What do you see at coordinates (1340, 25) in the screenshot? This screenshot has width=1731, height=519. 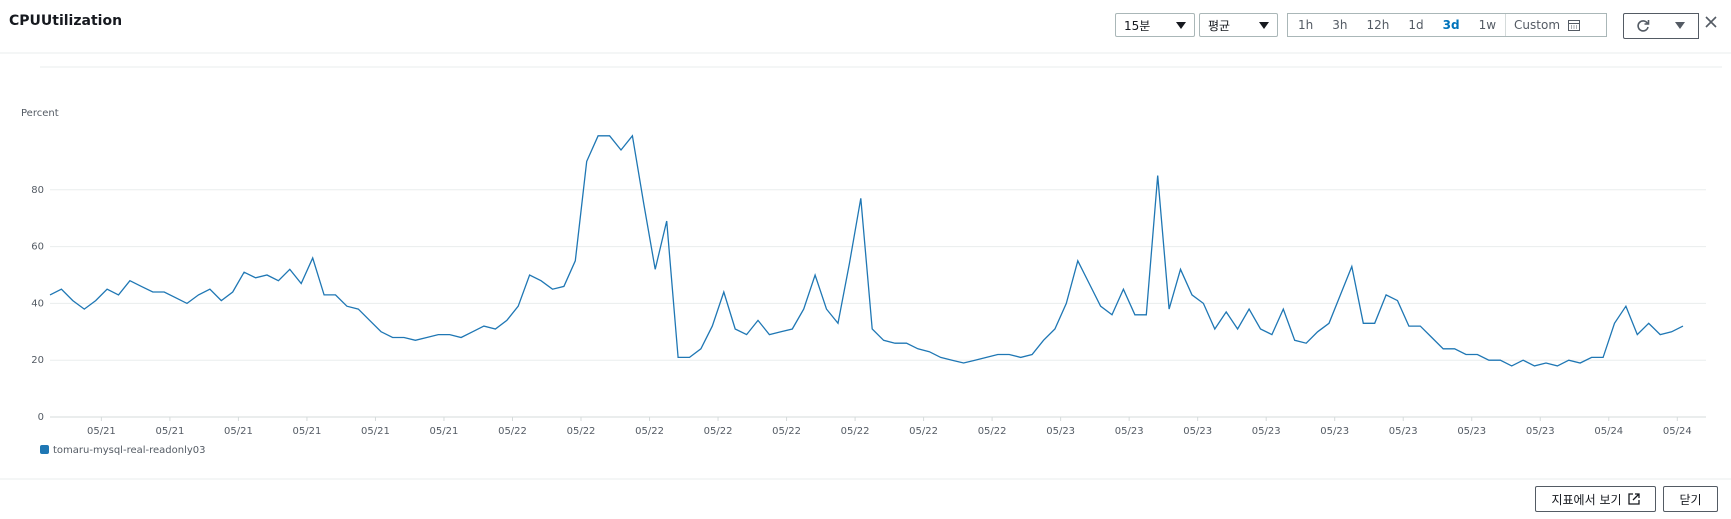 I see `time-range-option: 3h` at bounding box center [1340, 25].